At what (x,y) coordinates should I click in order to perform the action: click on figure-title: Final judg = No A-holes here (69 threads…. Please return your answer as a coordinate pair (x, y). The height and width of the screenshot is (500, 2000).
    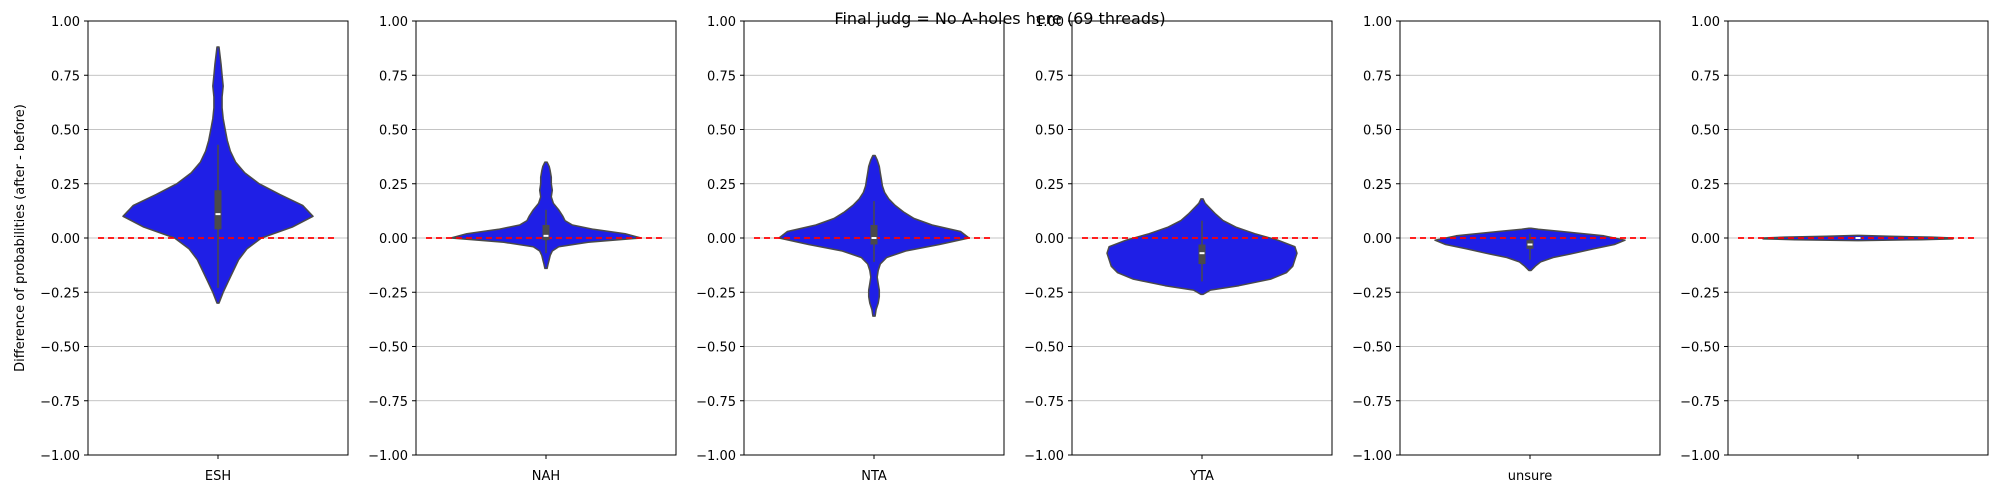
    Looking at the image, I should click on (999, 18).